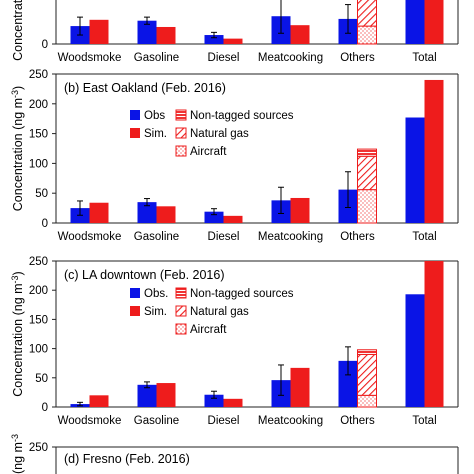 This screenshot has height=474, width=474. Describe the element at coordinates (234, 454) in the screenshot. I see `panel-d: 250 (ng m-3 (d) Fresno (Feb. 2016)` at that location.